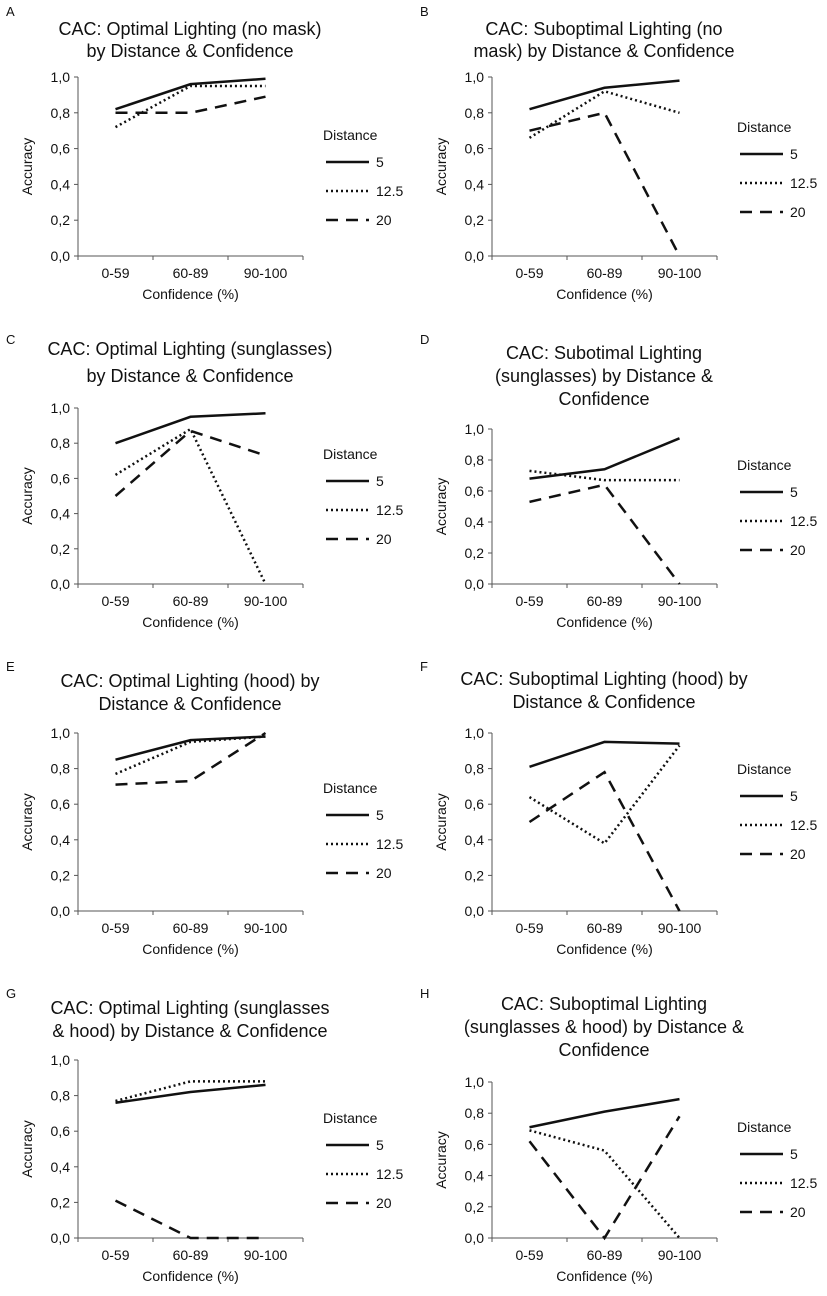 The image size is (827, 1296). I want to click on panel-letter: C, so click(10, 339).